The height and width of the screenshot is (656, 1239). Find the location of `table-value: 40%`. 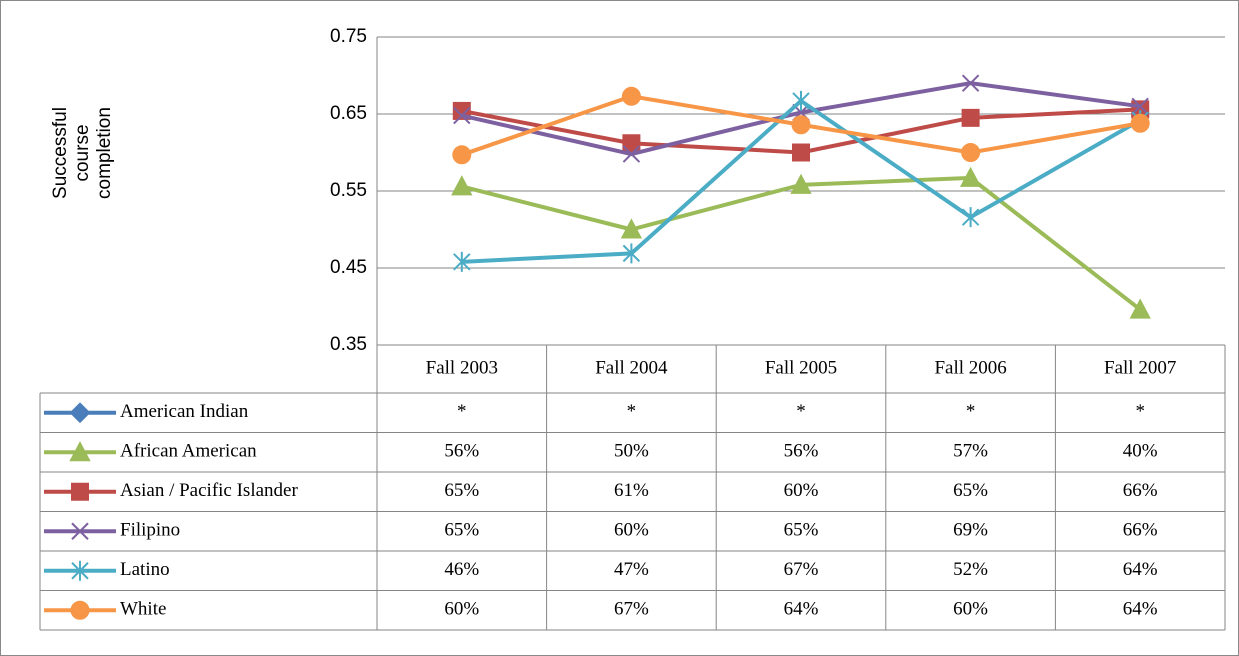

table-value: 40% is located at coordinates (1140, 451).